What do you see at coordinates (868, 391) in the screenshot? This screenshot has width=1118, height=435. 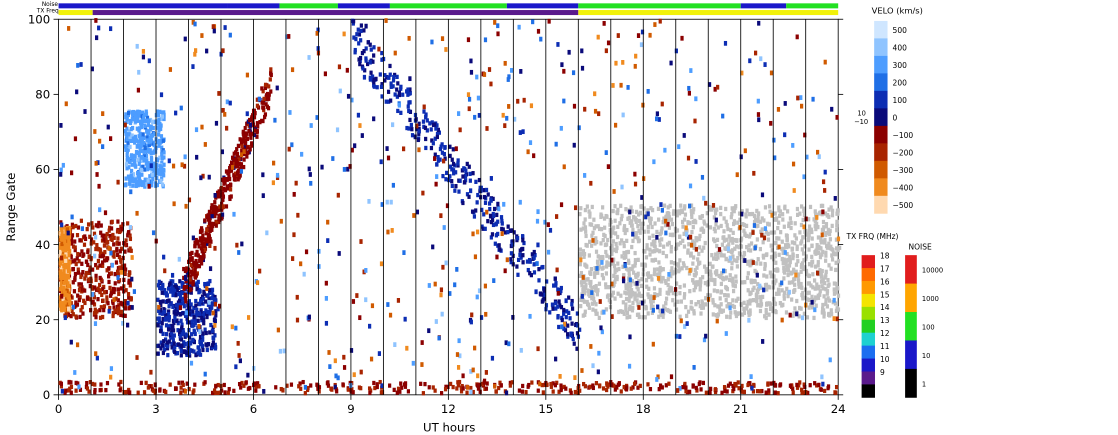 I see `txfreq-legend-swatch` at bounding box center [868, 391].